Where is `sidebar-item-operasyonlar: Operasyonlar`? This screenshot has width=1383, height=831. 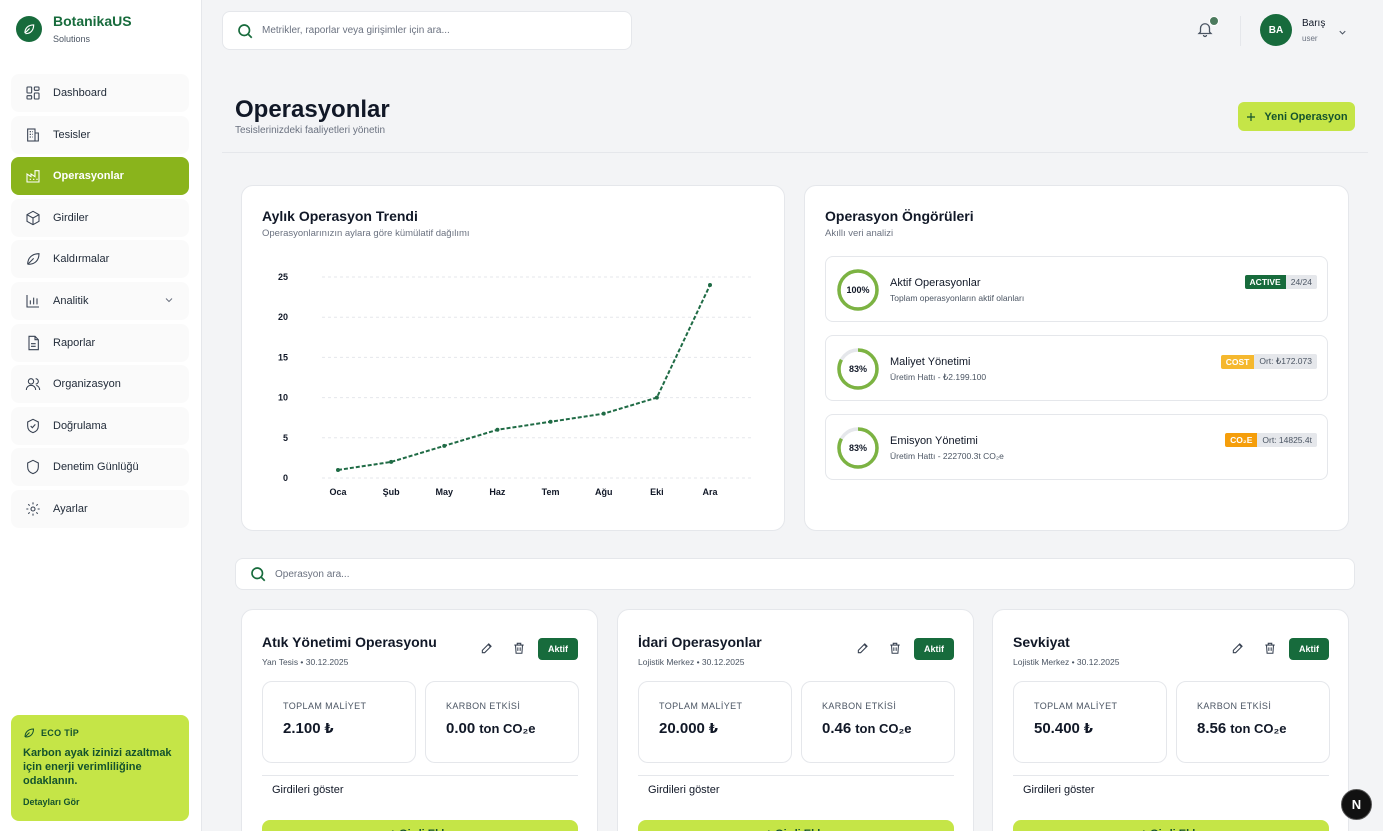 sidebar-item-operasyonlar: Operasyonlar is located at coordinates (100, 176).